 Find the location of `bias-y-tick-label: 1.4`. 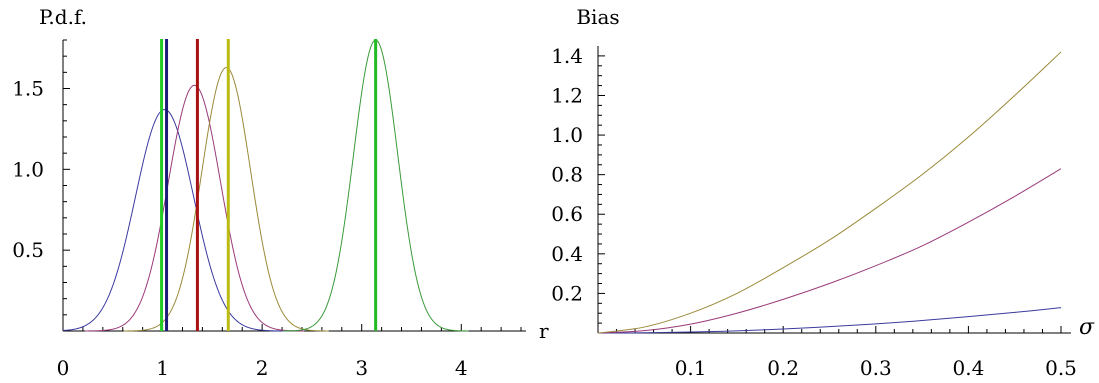

bias-y-tick-label: 1.4 is located at coordinates (567, 56).